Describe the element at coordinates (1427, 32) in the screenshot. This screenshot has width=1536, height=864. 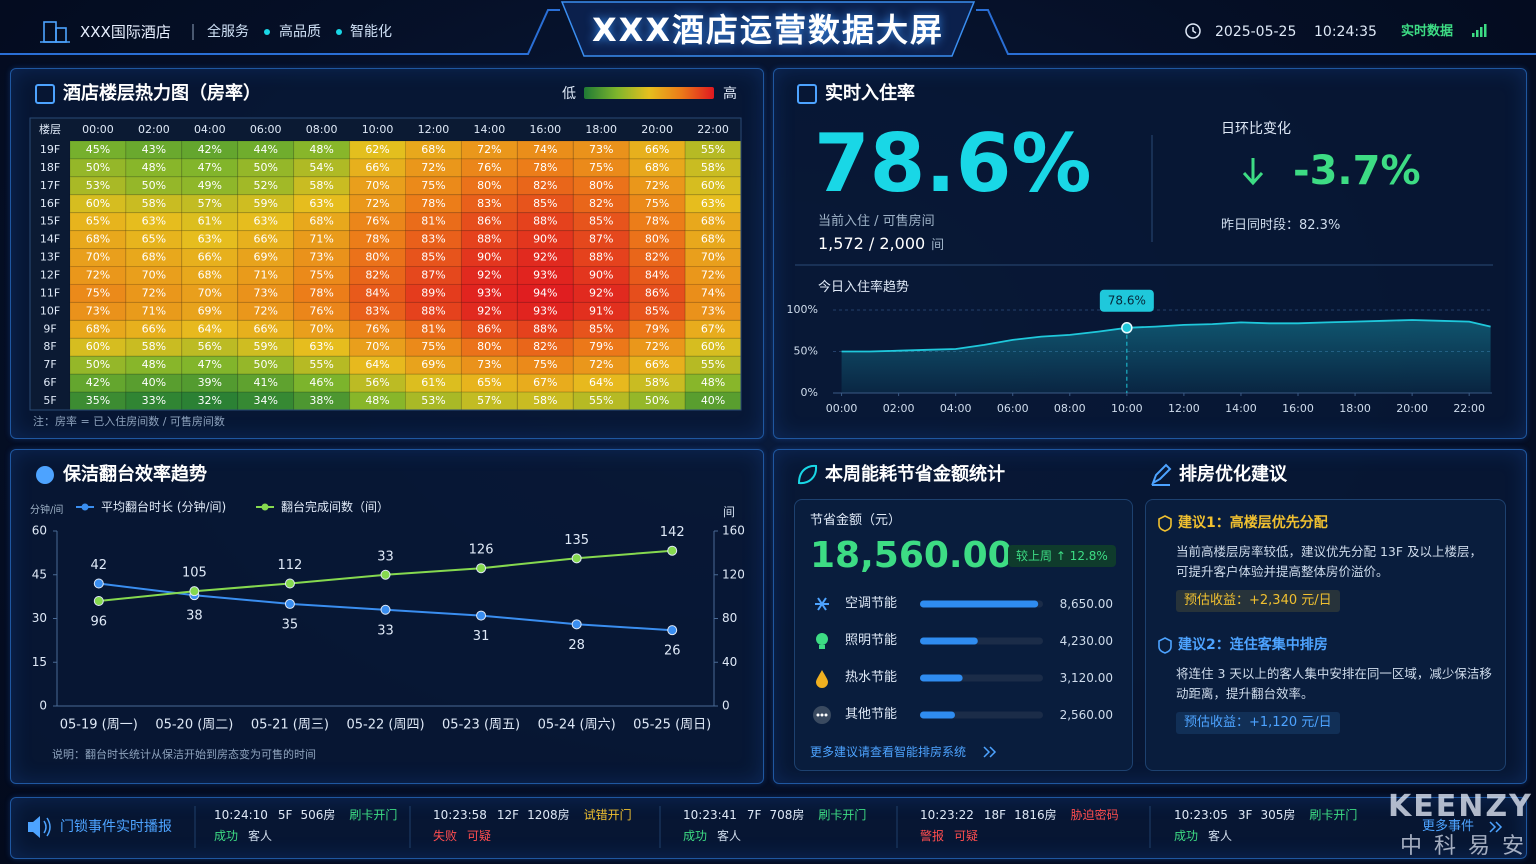
I see `live-label: 实时数据` at that location.